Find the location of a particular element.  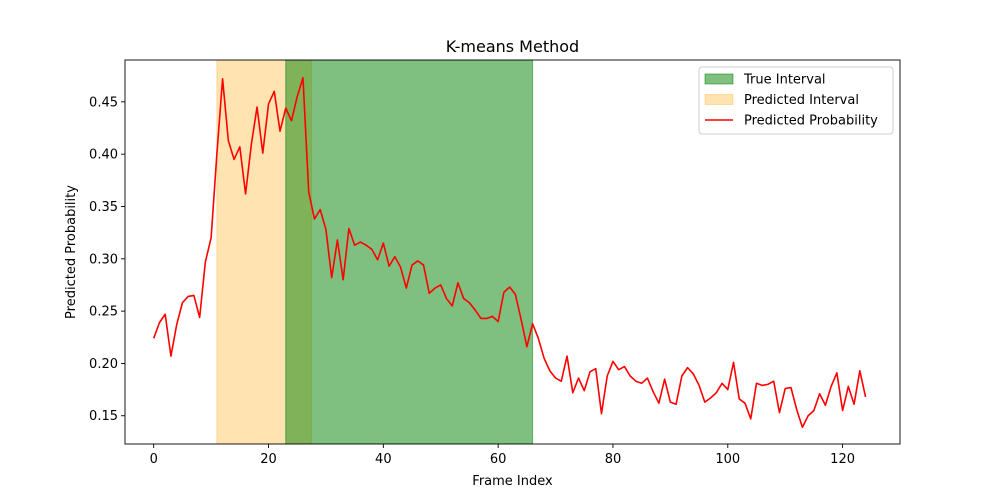

y-tick-label: 0.25 is located at coordinates (103, 312).